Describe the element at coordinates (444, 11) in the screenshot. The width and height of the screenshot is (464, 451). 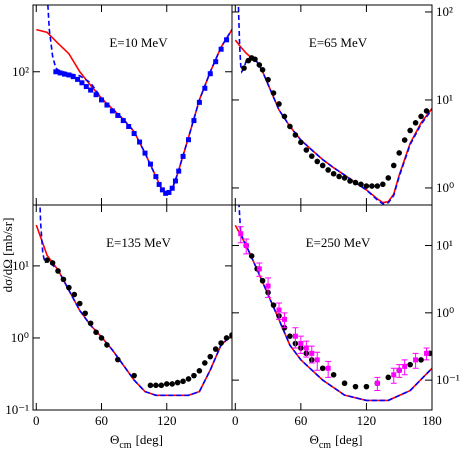
I see `y-tick-label: 10²` at that location.